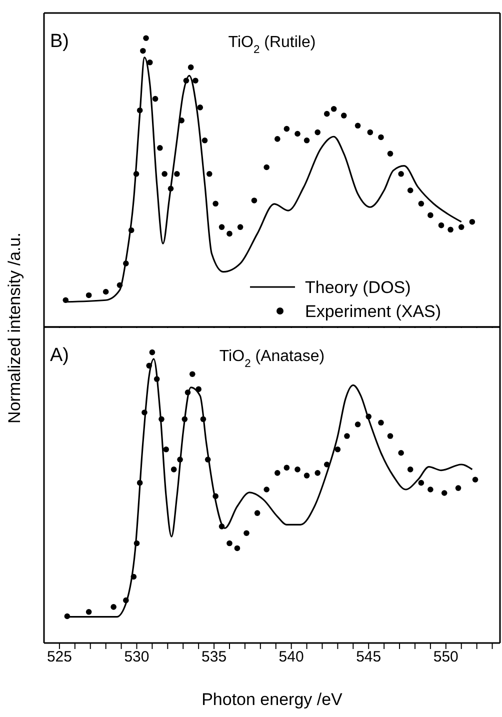 This screenshot has height=717, width=502. What do you see at coordinates (272, 45) in the screenshot?
I see `annotation: TiO$_{2}$ (Rutile)` at bounding box center [272, 45].